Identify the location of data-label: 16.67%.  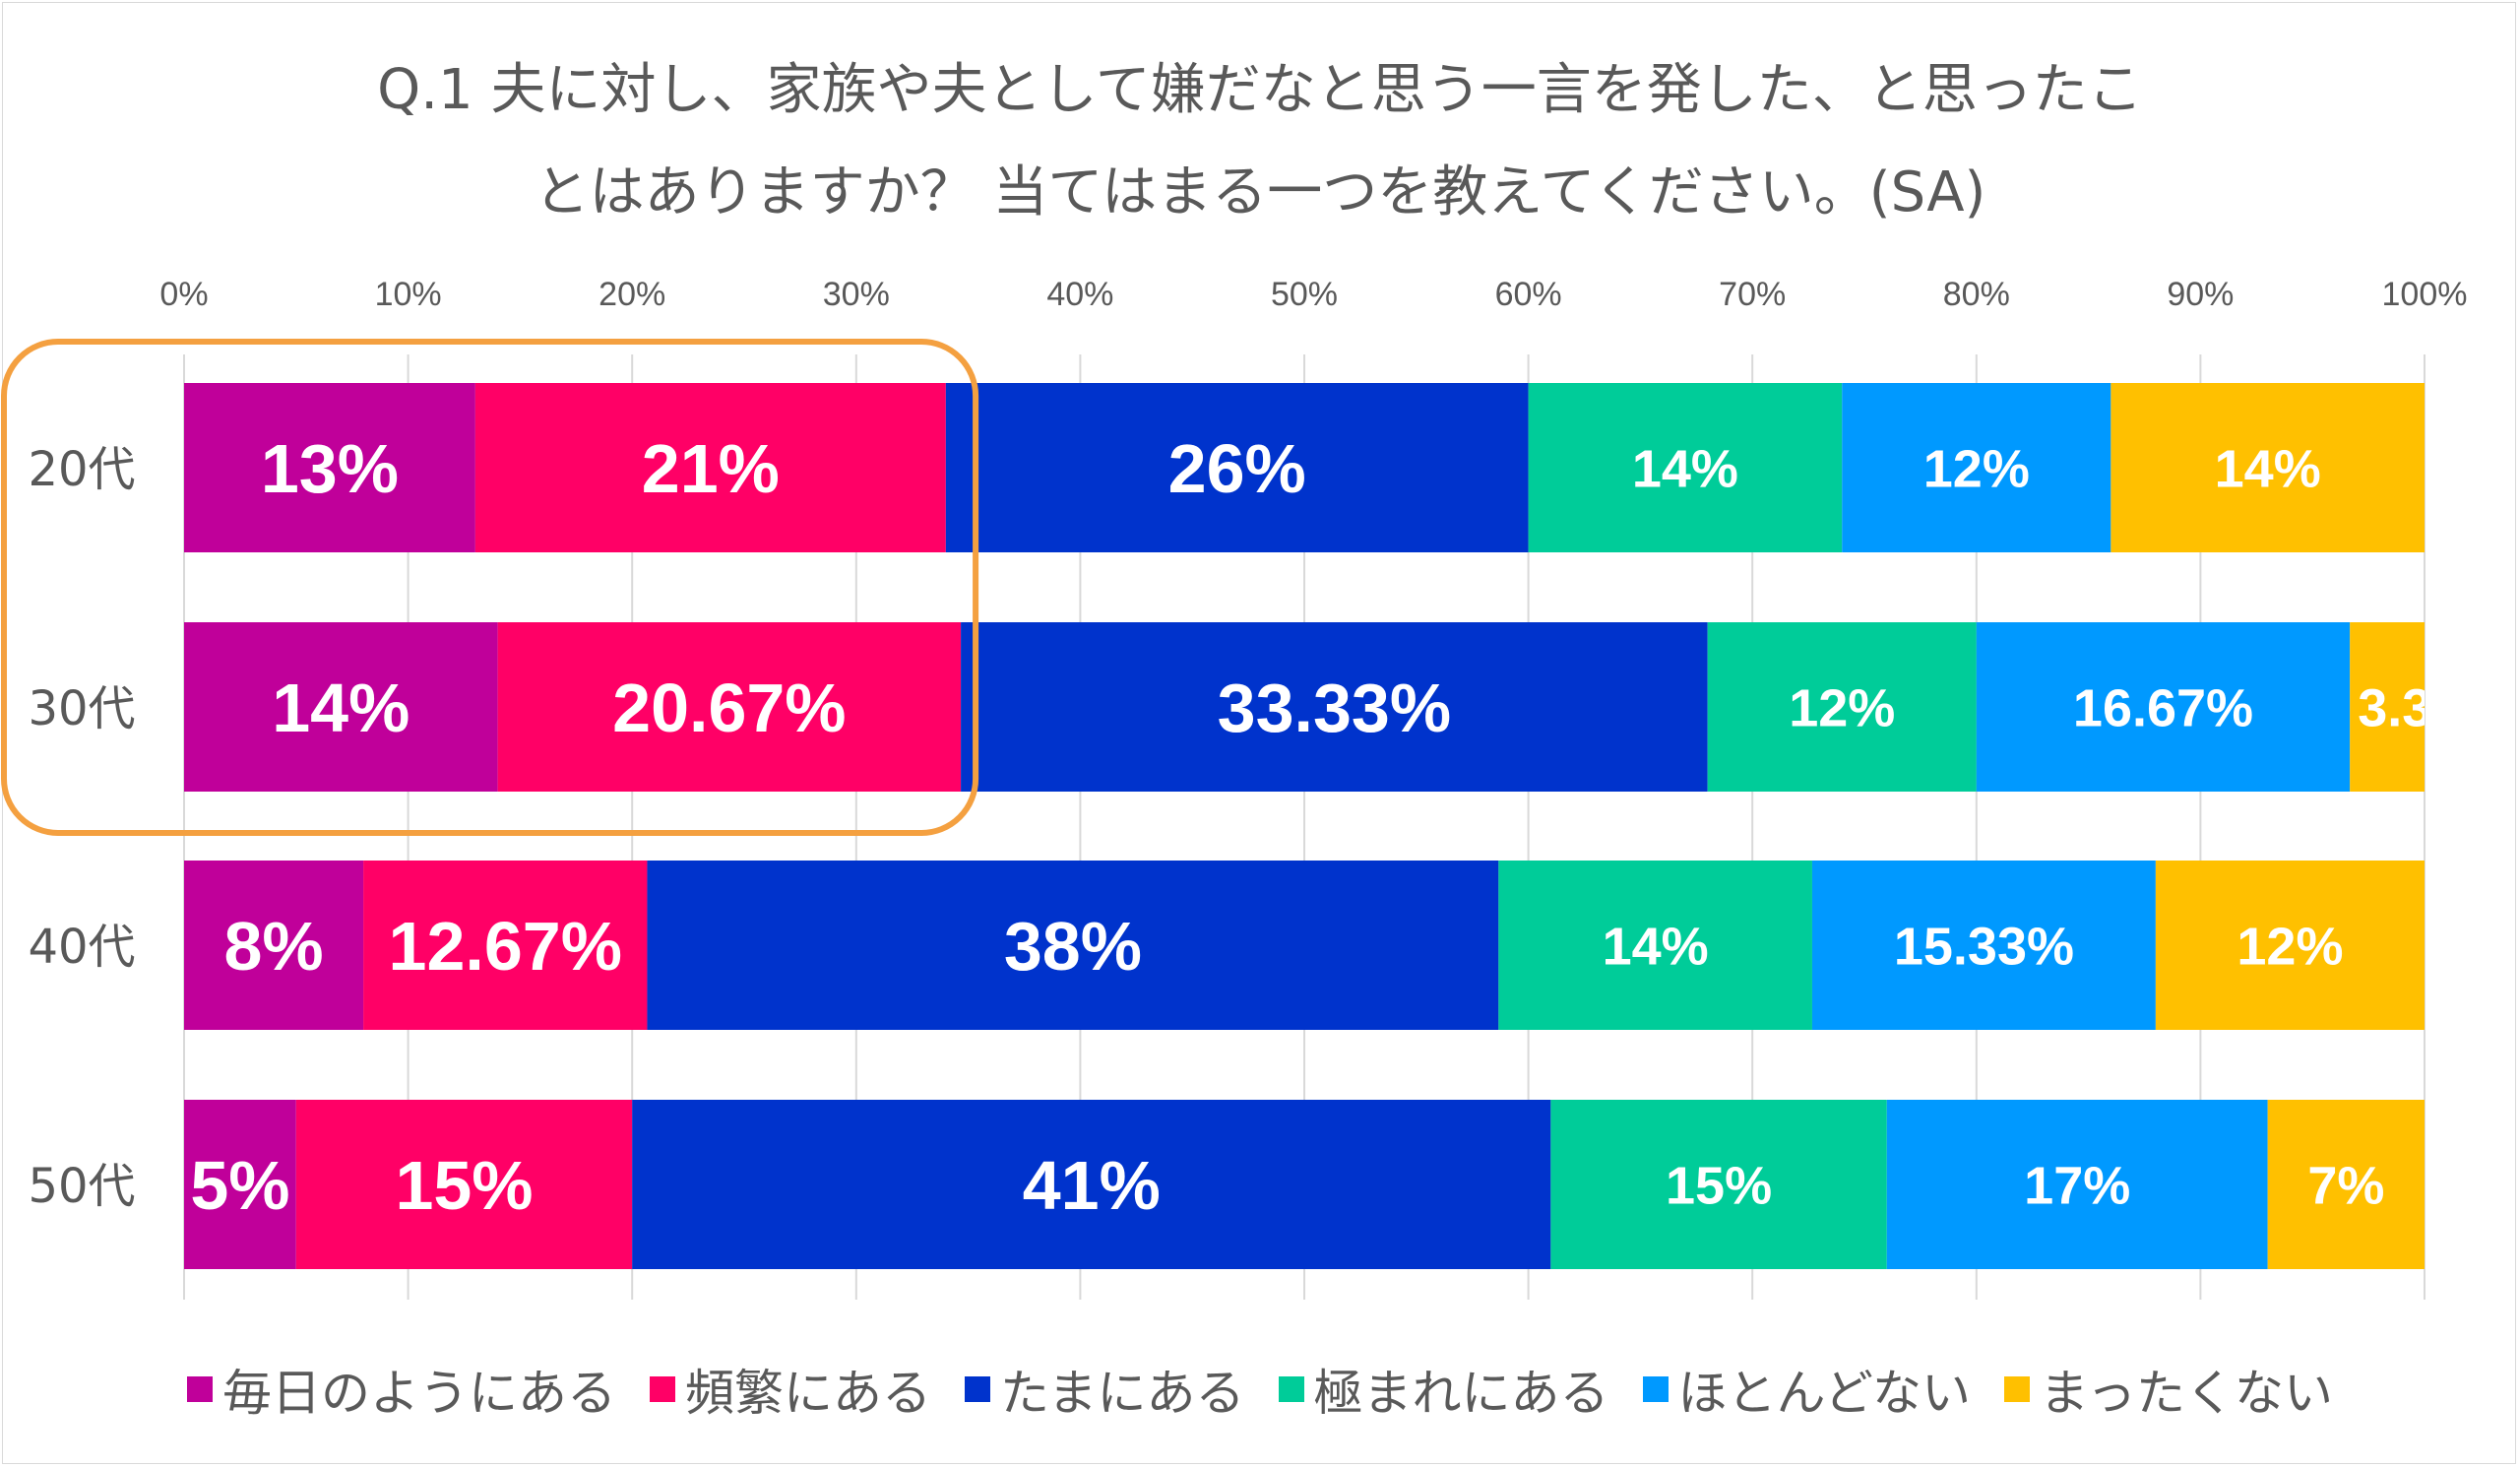
(2163, 708).